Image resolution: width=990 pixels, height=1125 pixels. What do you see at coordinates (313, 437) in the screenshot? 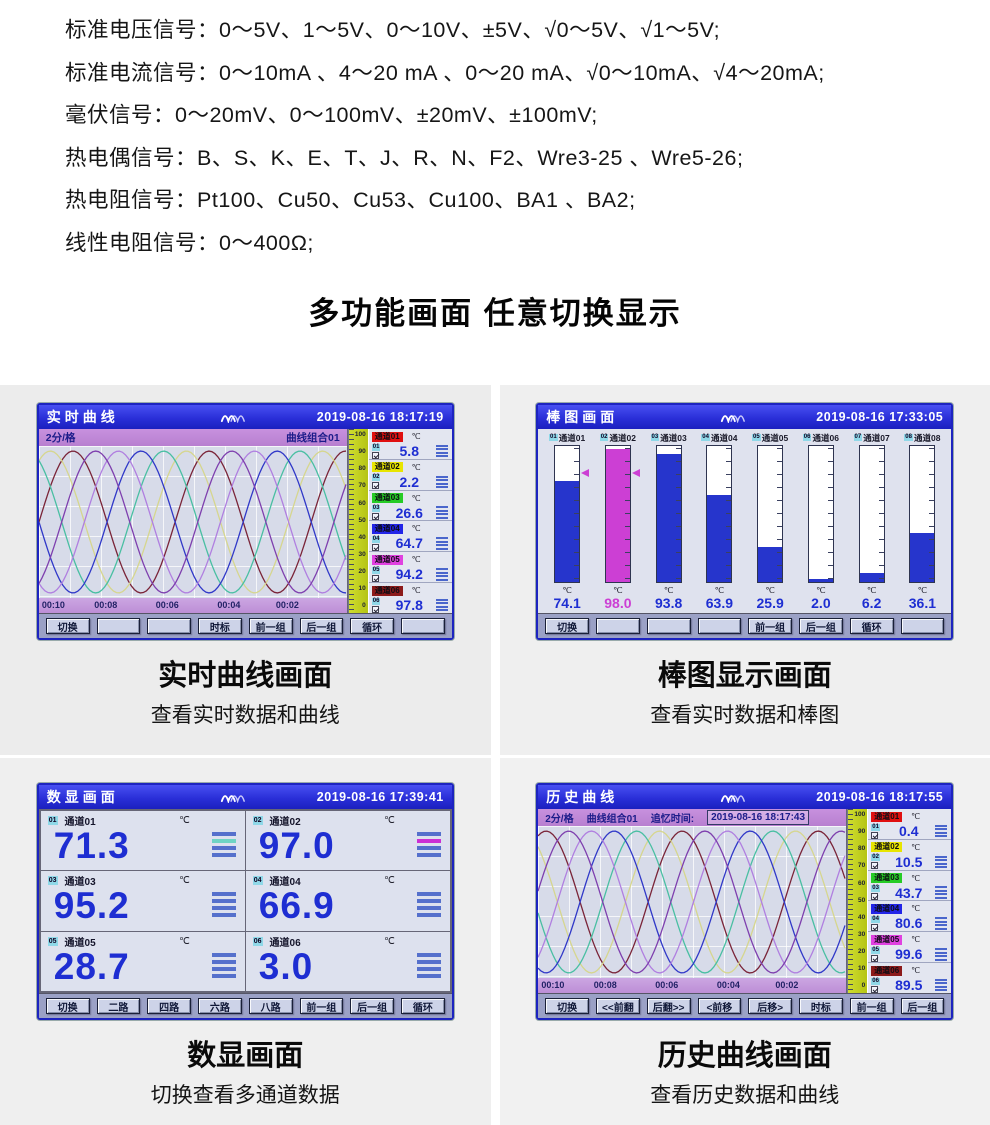
I see `curve-group-label: 曲线组合01` at bounding box center [313, 437].